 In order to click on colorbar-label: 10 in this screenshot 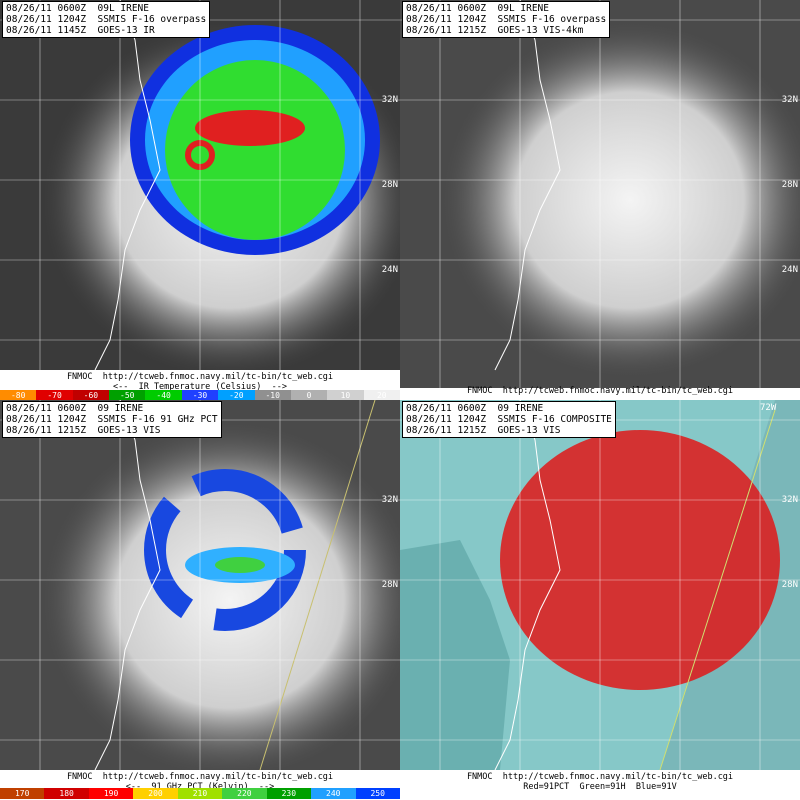, I will do `click(345, 395)`.